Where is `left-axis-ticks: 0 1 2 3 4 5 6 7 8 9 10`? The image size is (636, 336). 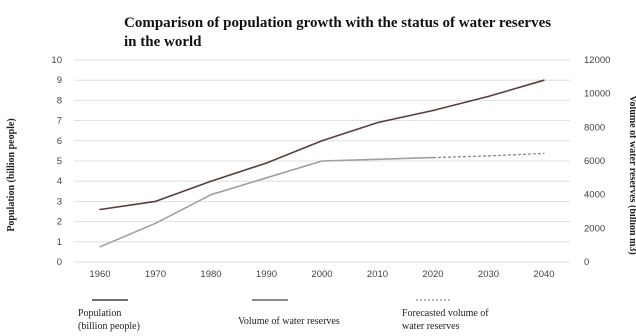 left-axis-ticks: 0 1 2 3 4 5 6 7 8 9 10 is located at coordinates (56, 161).